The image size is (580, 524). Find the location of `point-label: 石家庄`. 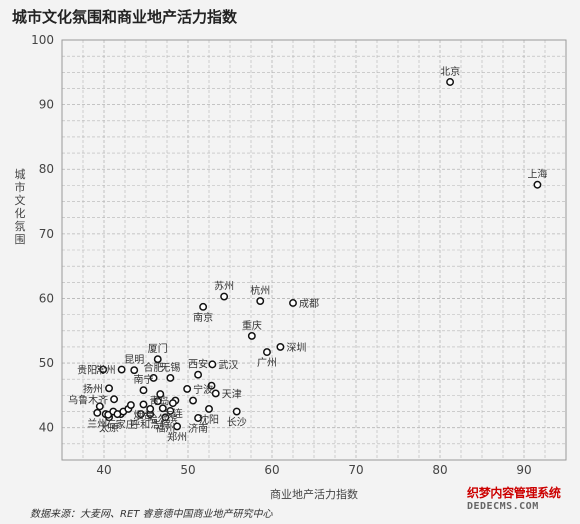

point-label: 石家庄 is located at coordinates (121, 424).